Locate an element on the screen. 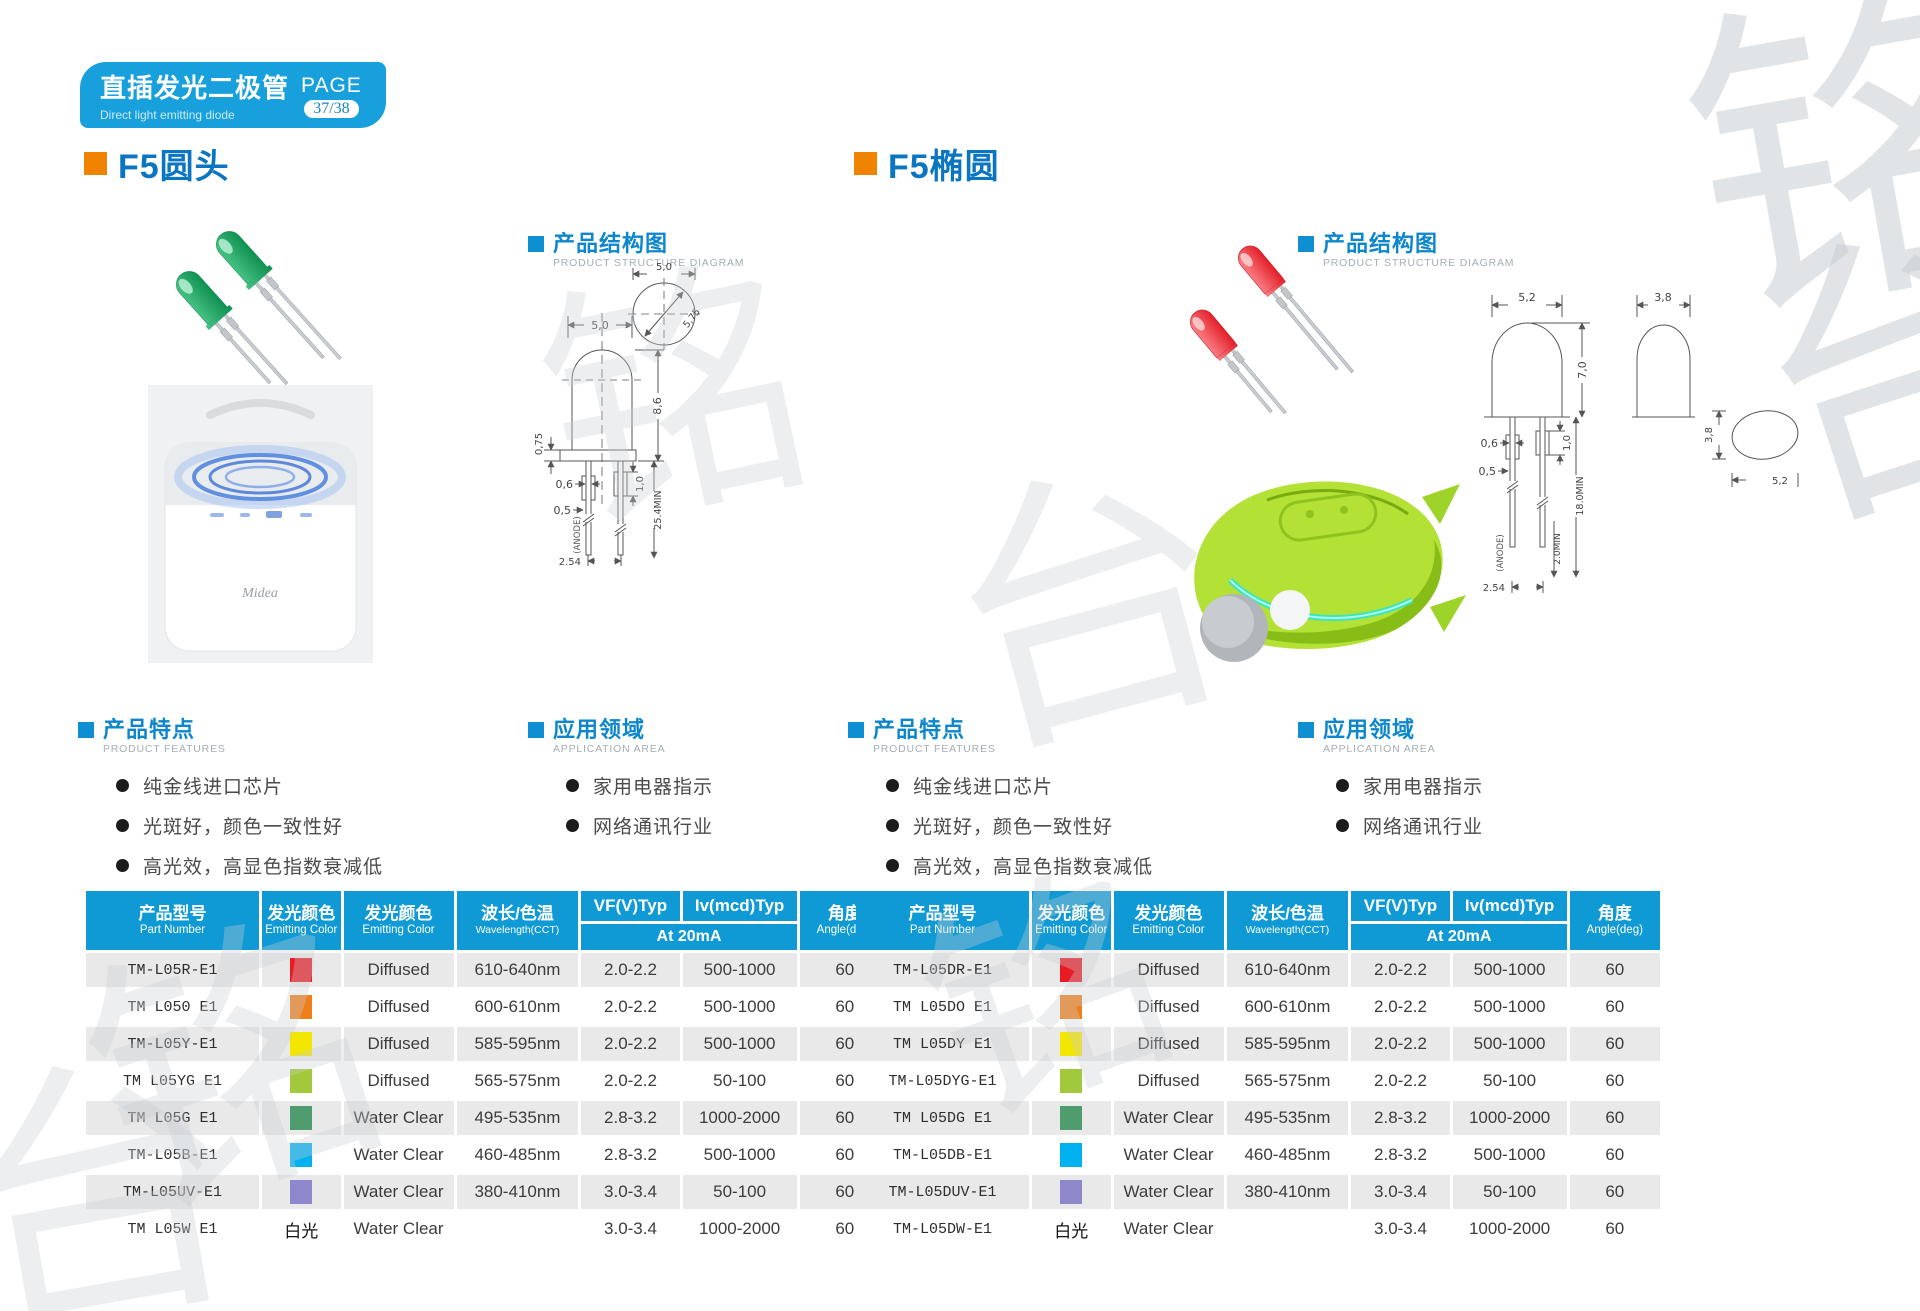 This screenshot has height=1311, width=1920. section-title-right: F5椭圆 is located at coordinates (927, 163).